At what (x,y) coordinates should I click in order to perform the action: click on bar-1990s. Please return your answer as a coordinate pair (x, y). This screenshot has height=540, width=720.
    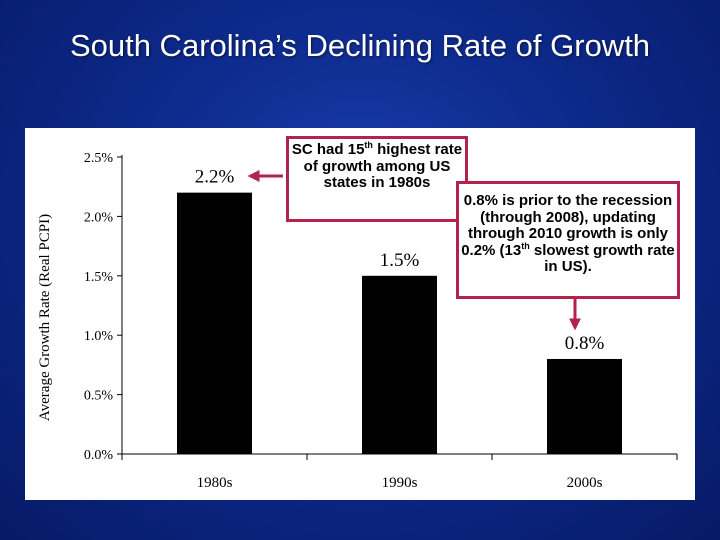
    Looking at the image, I should click on (399, 364).